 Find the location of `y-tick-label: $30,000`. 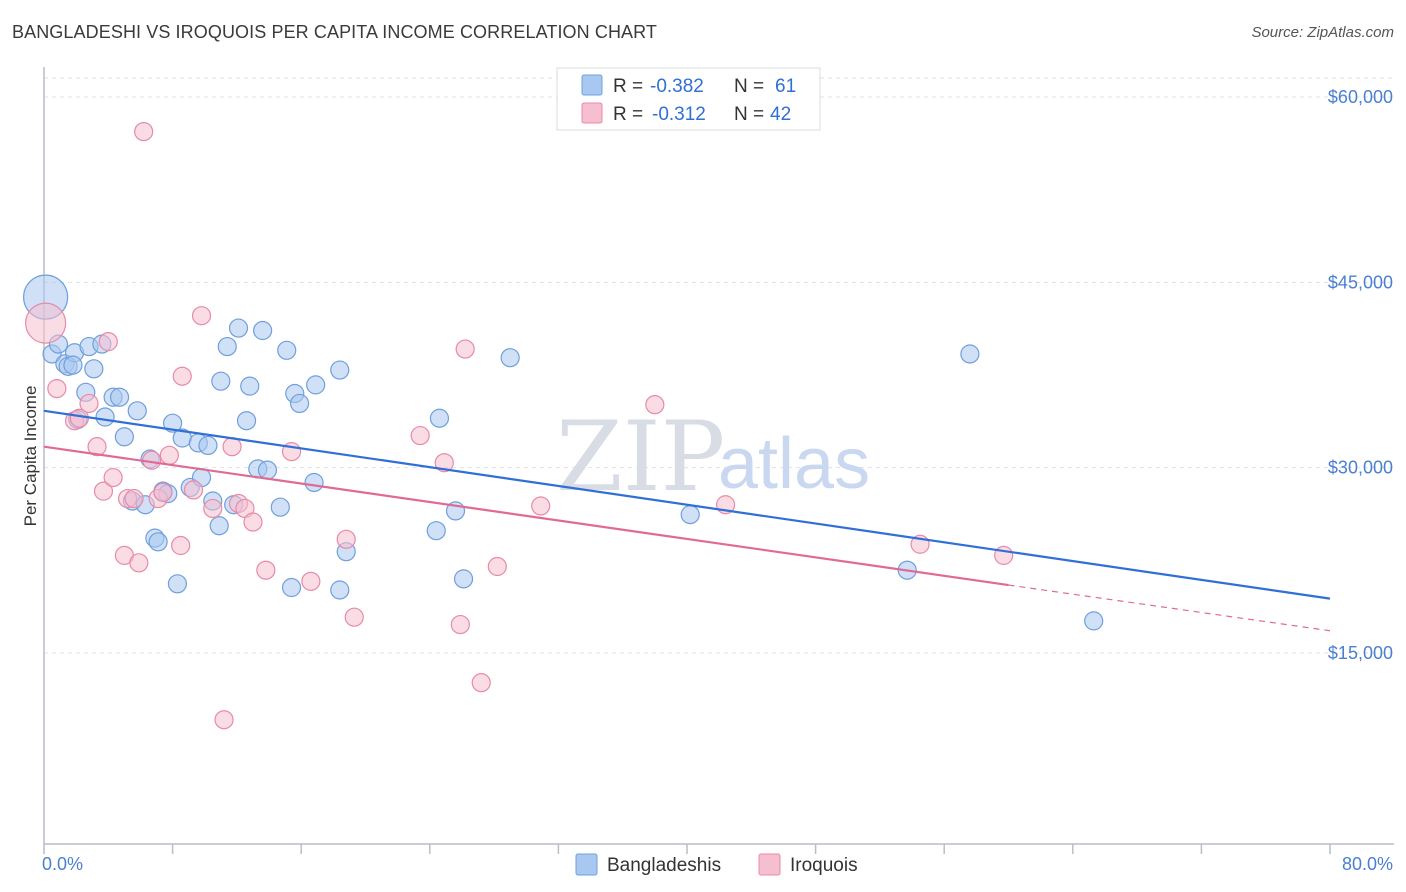

y-tick-label: $30,000 is located at coordinates (1360, 468).